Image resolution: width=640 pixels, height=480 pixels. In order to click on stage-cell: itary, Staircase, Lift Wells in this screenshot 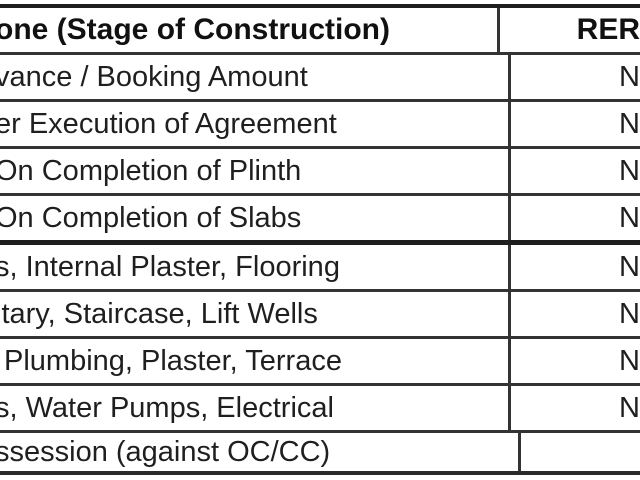, I will do `click(256, 314)`.